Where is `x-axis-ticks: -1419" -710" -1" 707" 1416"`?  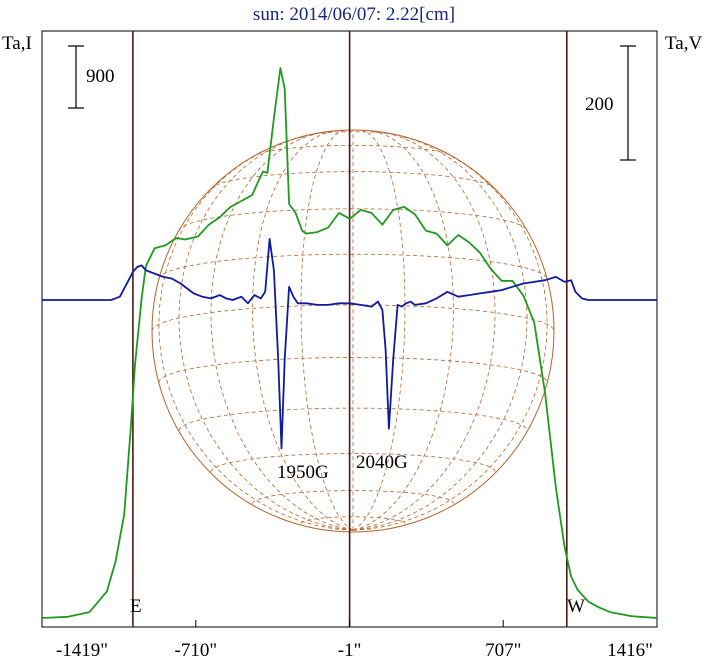 x-axis-ticks: -1419" -710" -1" 707" 1416" is located at coordinates (349, 640).